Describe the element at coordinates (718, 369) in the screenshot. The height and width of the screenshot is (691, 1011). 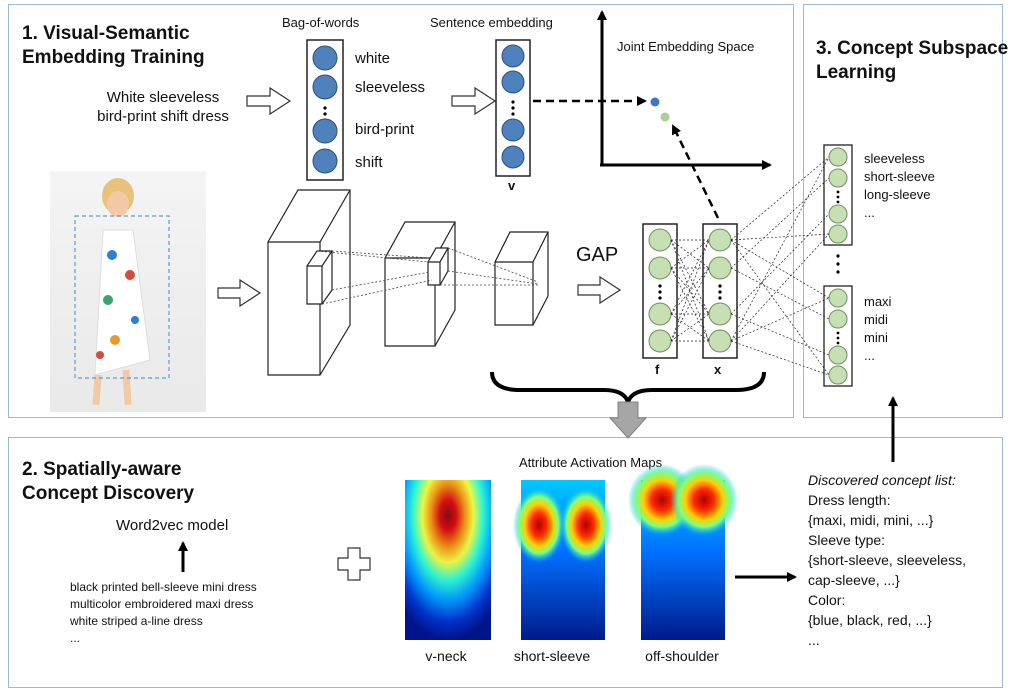
I see `x-label: x` at that location.